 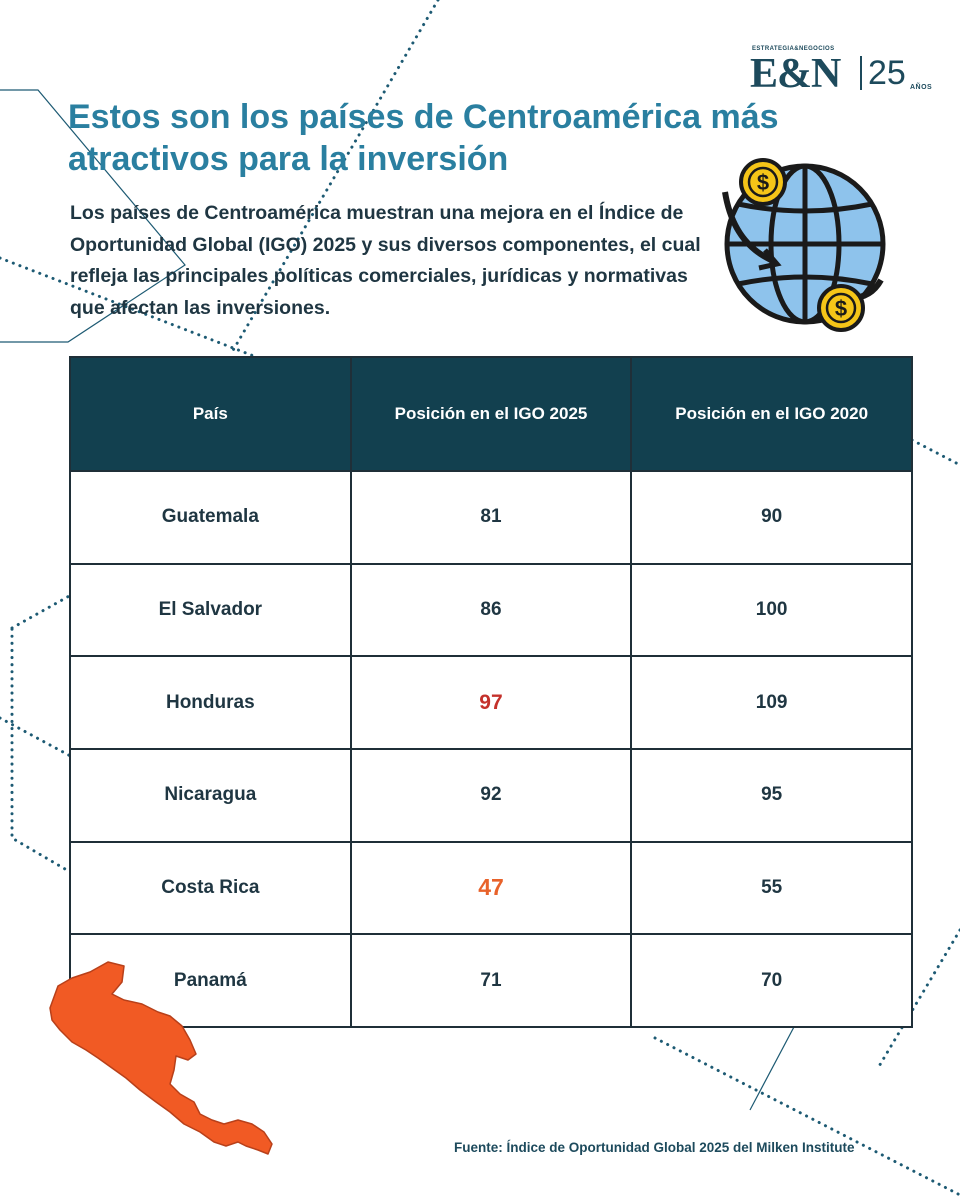 I want to click on cell-igo-2020: 55, so click(x=771, y=888).